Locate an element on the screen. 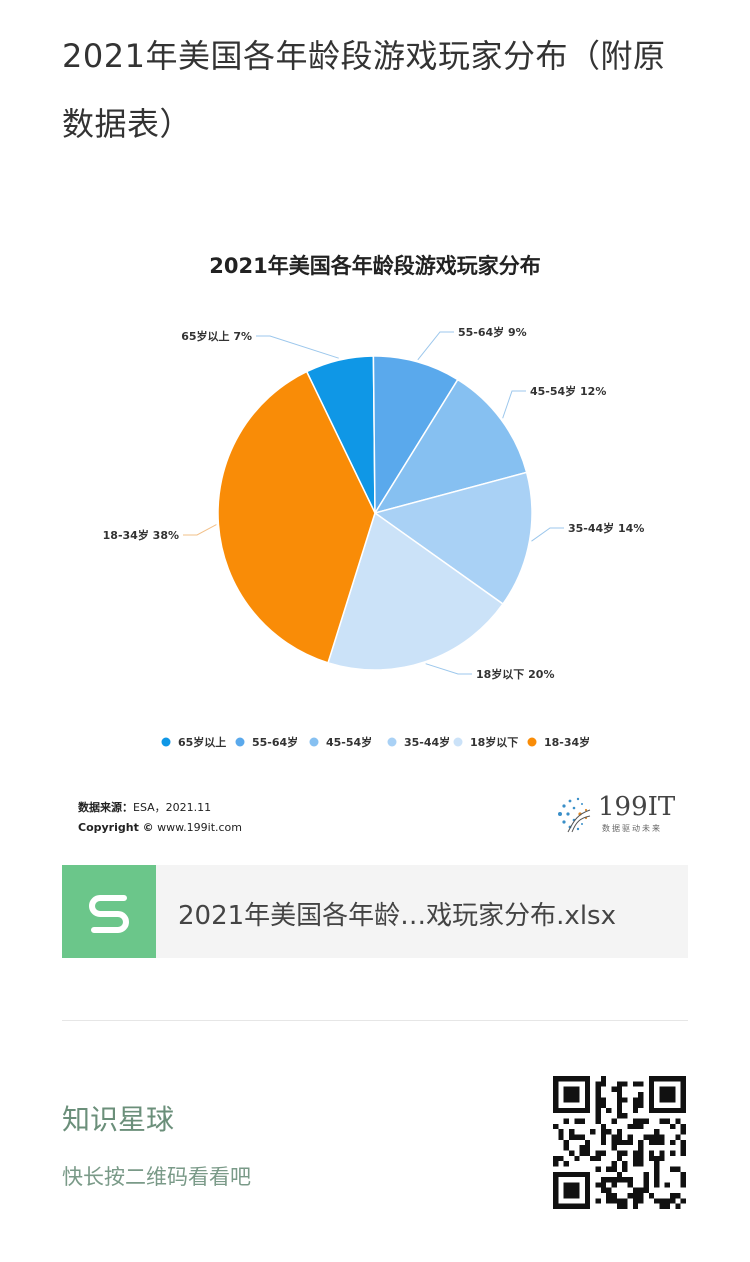  attachment-file-card: 2021年美国各年龄…戏玩家分布.xlsx is located at coordinates (375, 911).